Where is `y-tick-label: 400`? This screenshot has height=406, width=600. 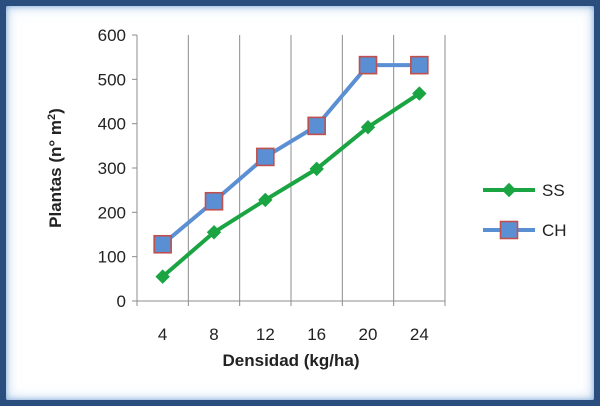 y-tick-label: 400 is located at coordinates (112, 124).